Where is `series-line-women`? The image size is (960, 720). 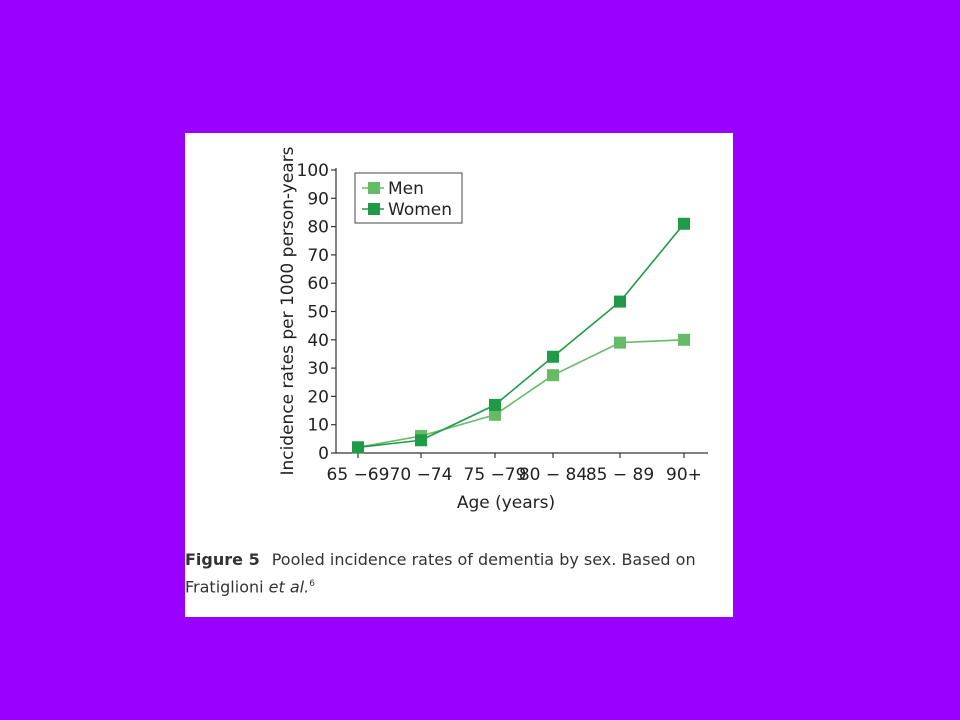
series-line-women is located at coordinates (521, 336).